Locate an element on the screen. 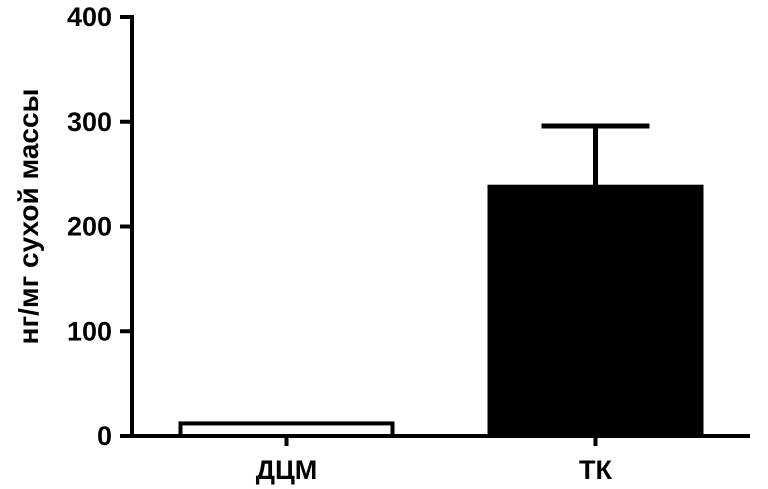  y-tick-label: 100 is located at coordinates (89, 331).